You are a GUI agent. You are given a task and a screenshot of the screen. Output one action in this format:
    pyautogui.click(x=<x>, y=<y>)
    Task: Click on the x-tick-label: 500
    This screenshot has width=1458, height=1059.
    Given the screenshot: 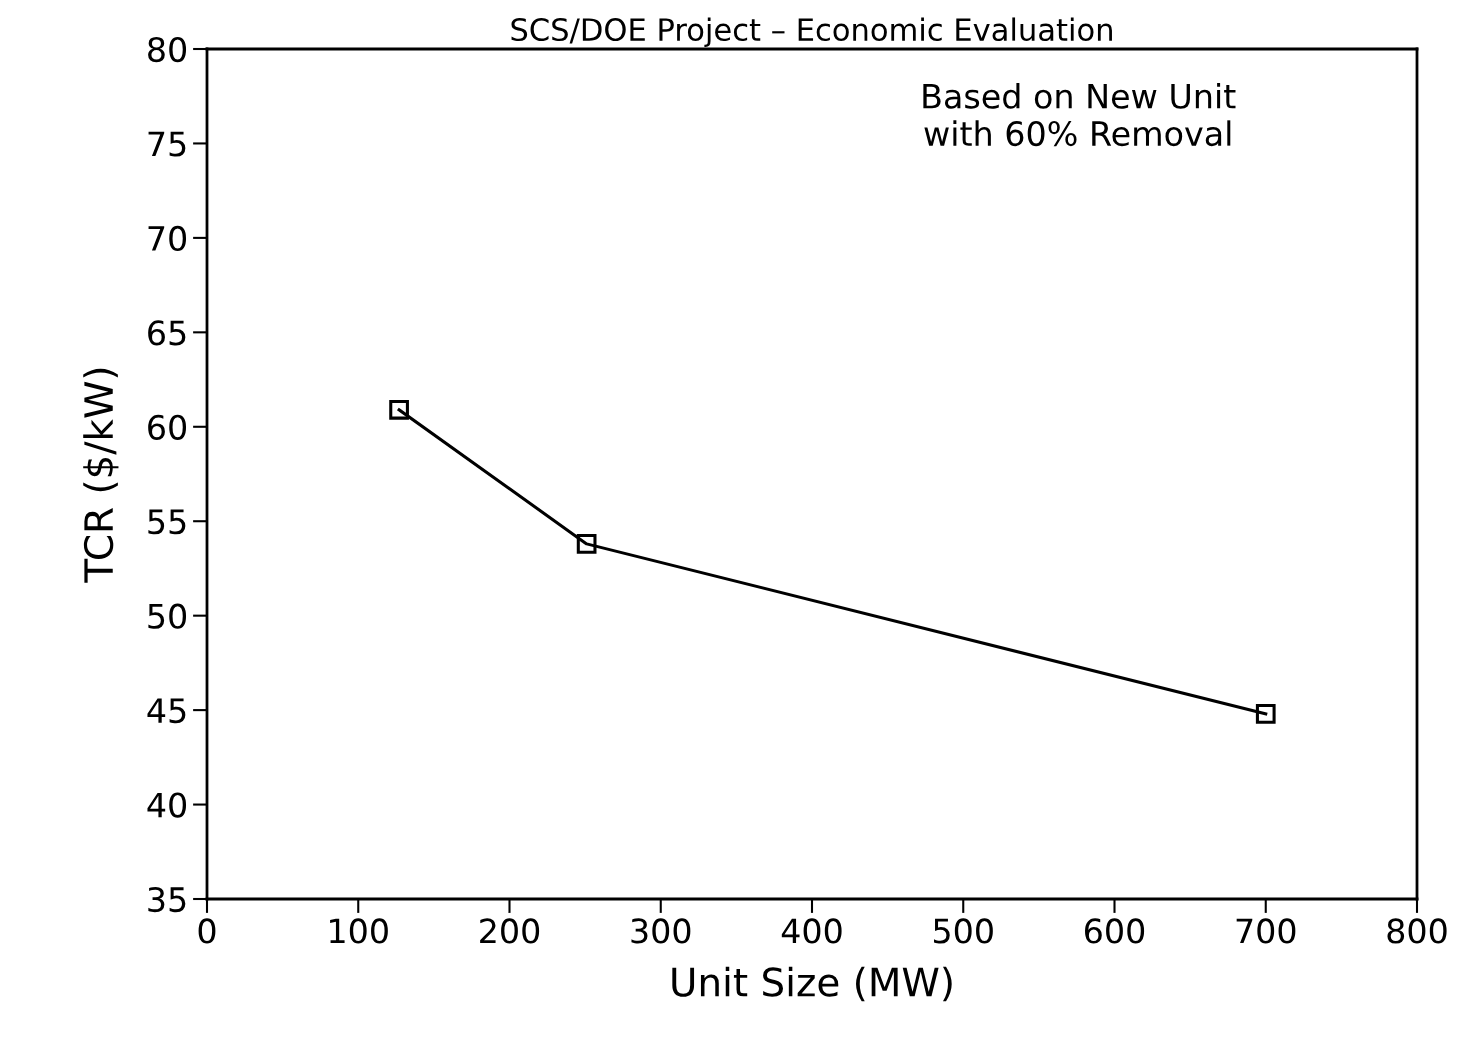 What is the action you would take?
    pyautogui.click(x=963, y=931)
    